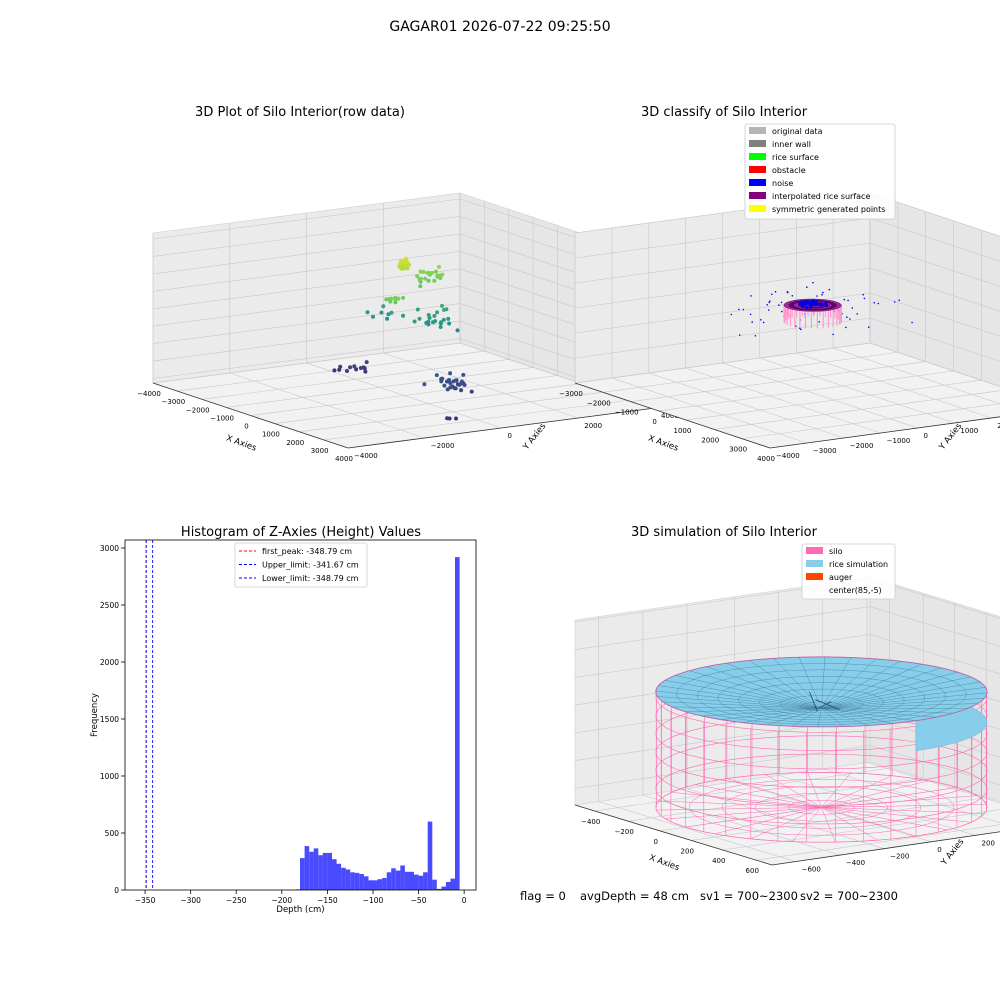 This screenshot has width=1000, height=1000. What do you see at coordinates (664, 863) in the screenshot?
I see `x-axis-label: X Axies` at bounding box center [664, 863].